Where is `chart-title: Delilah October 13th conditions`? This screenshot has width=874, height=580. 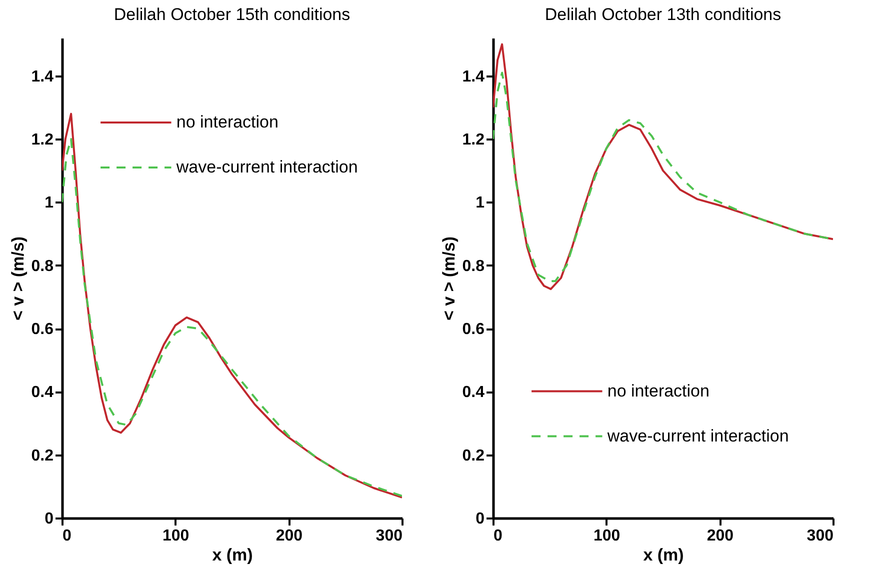 chart-title: Delilah October 13th conditions is located at coordinates (663, 14).